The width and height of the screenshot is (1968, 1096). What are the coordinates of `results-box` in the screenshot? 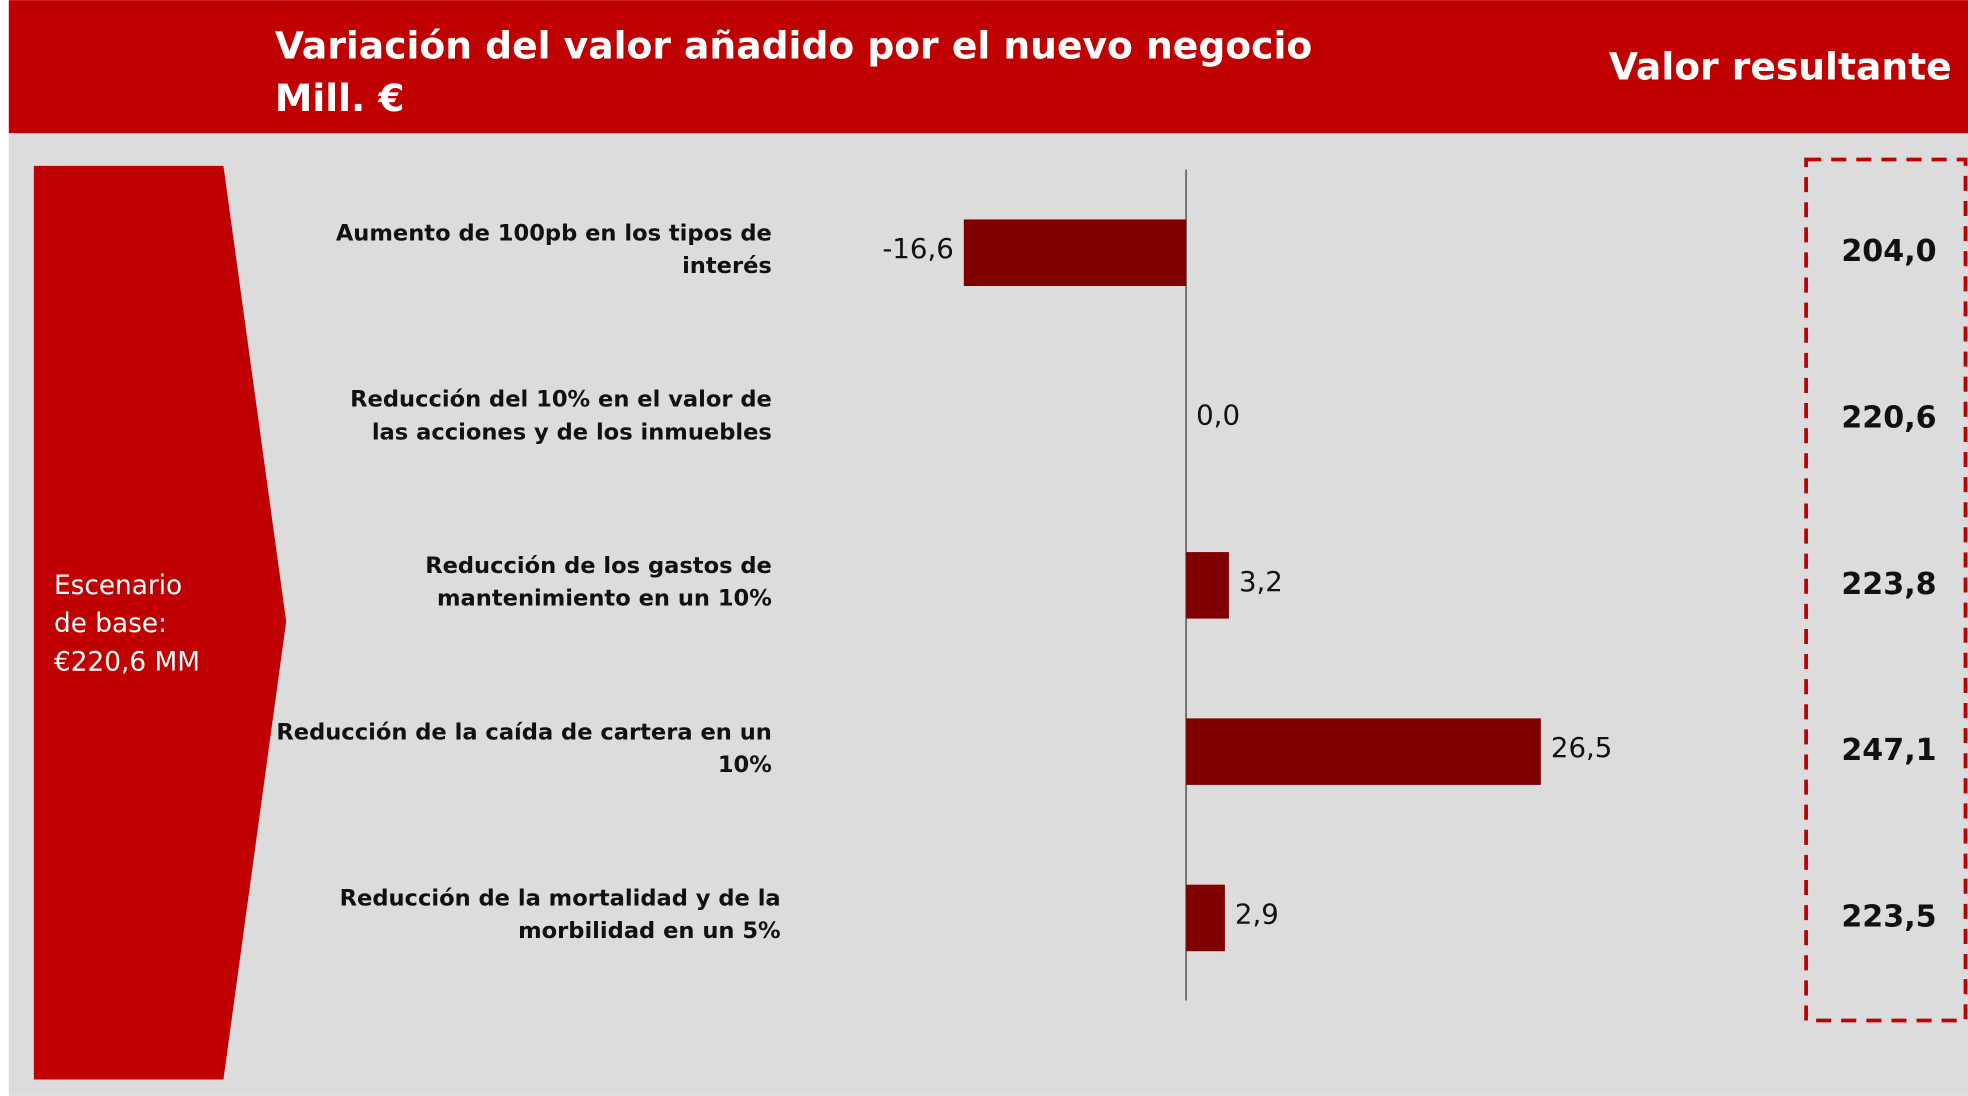 It's located at (1886, 590).